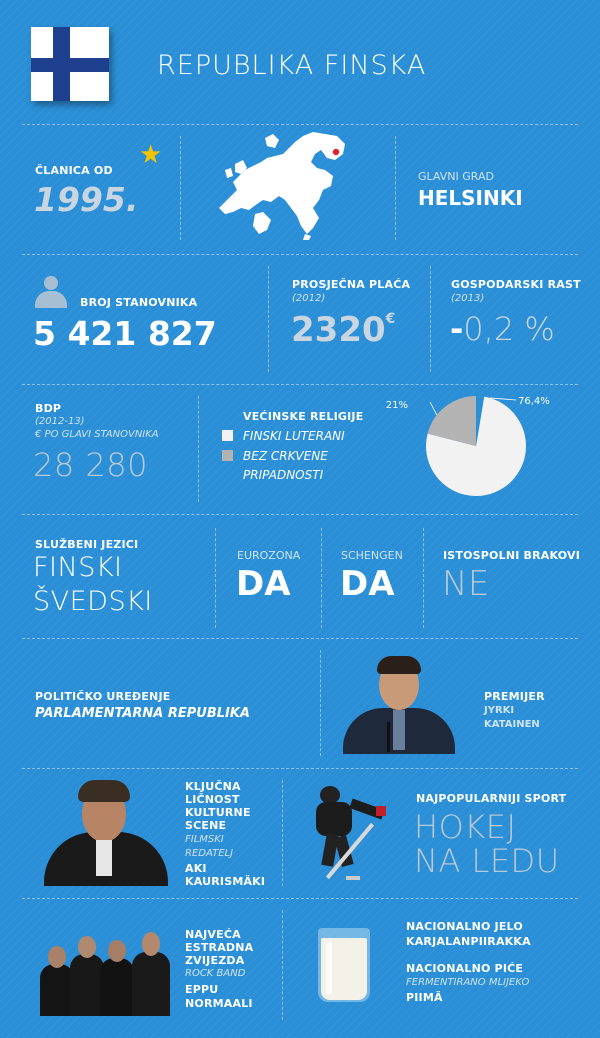  Describe the element at coordinates (212, 799) in the screenshot. I see `culture-label-2: LIČNOST` at that location.